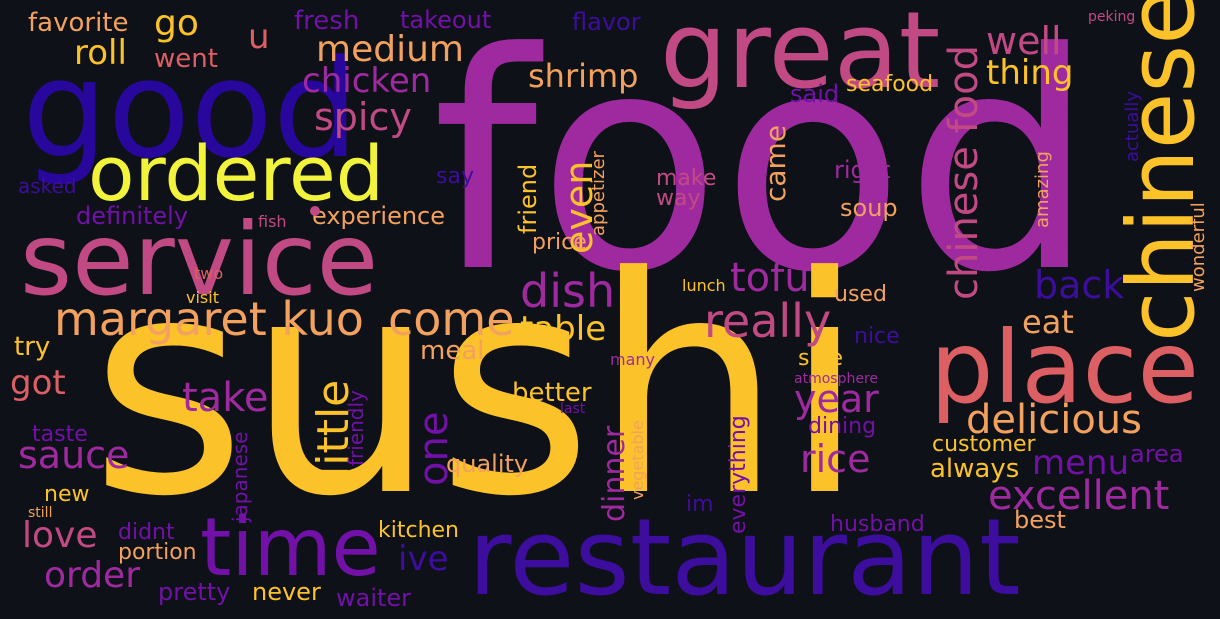  I want to click on word-got: got, so click(38, 383).